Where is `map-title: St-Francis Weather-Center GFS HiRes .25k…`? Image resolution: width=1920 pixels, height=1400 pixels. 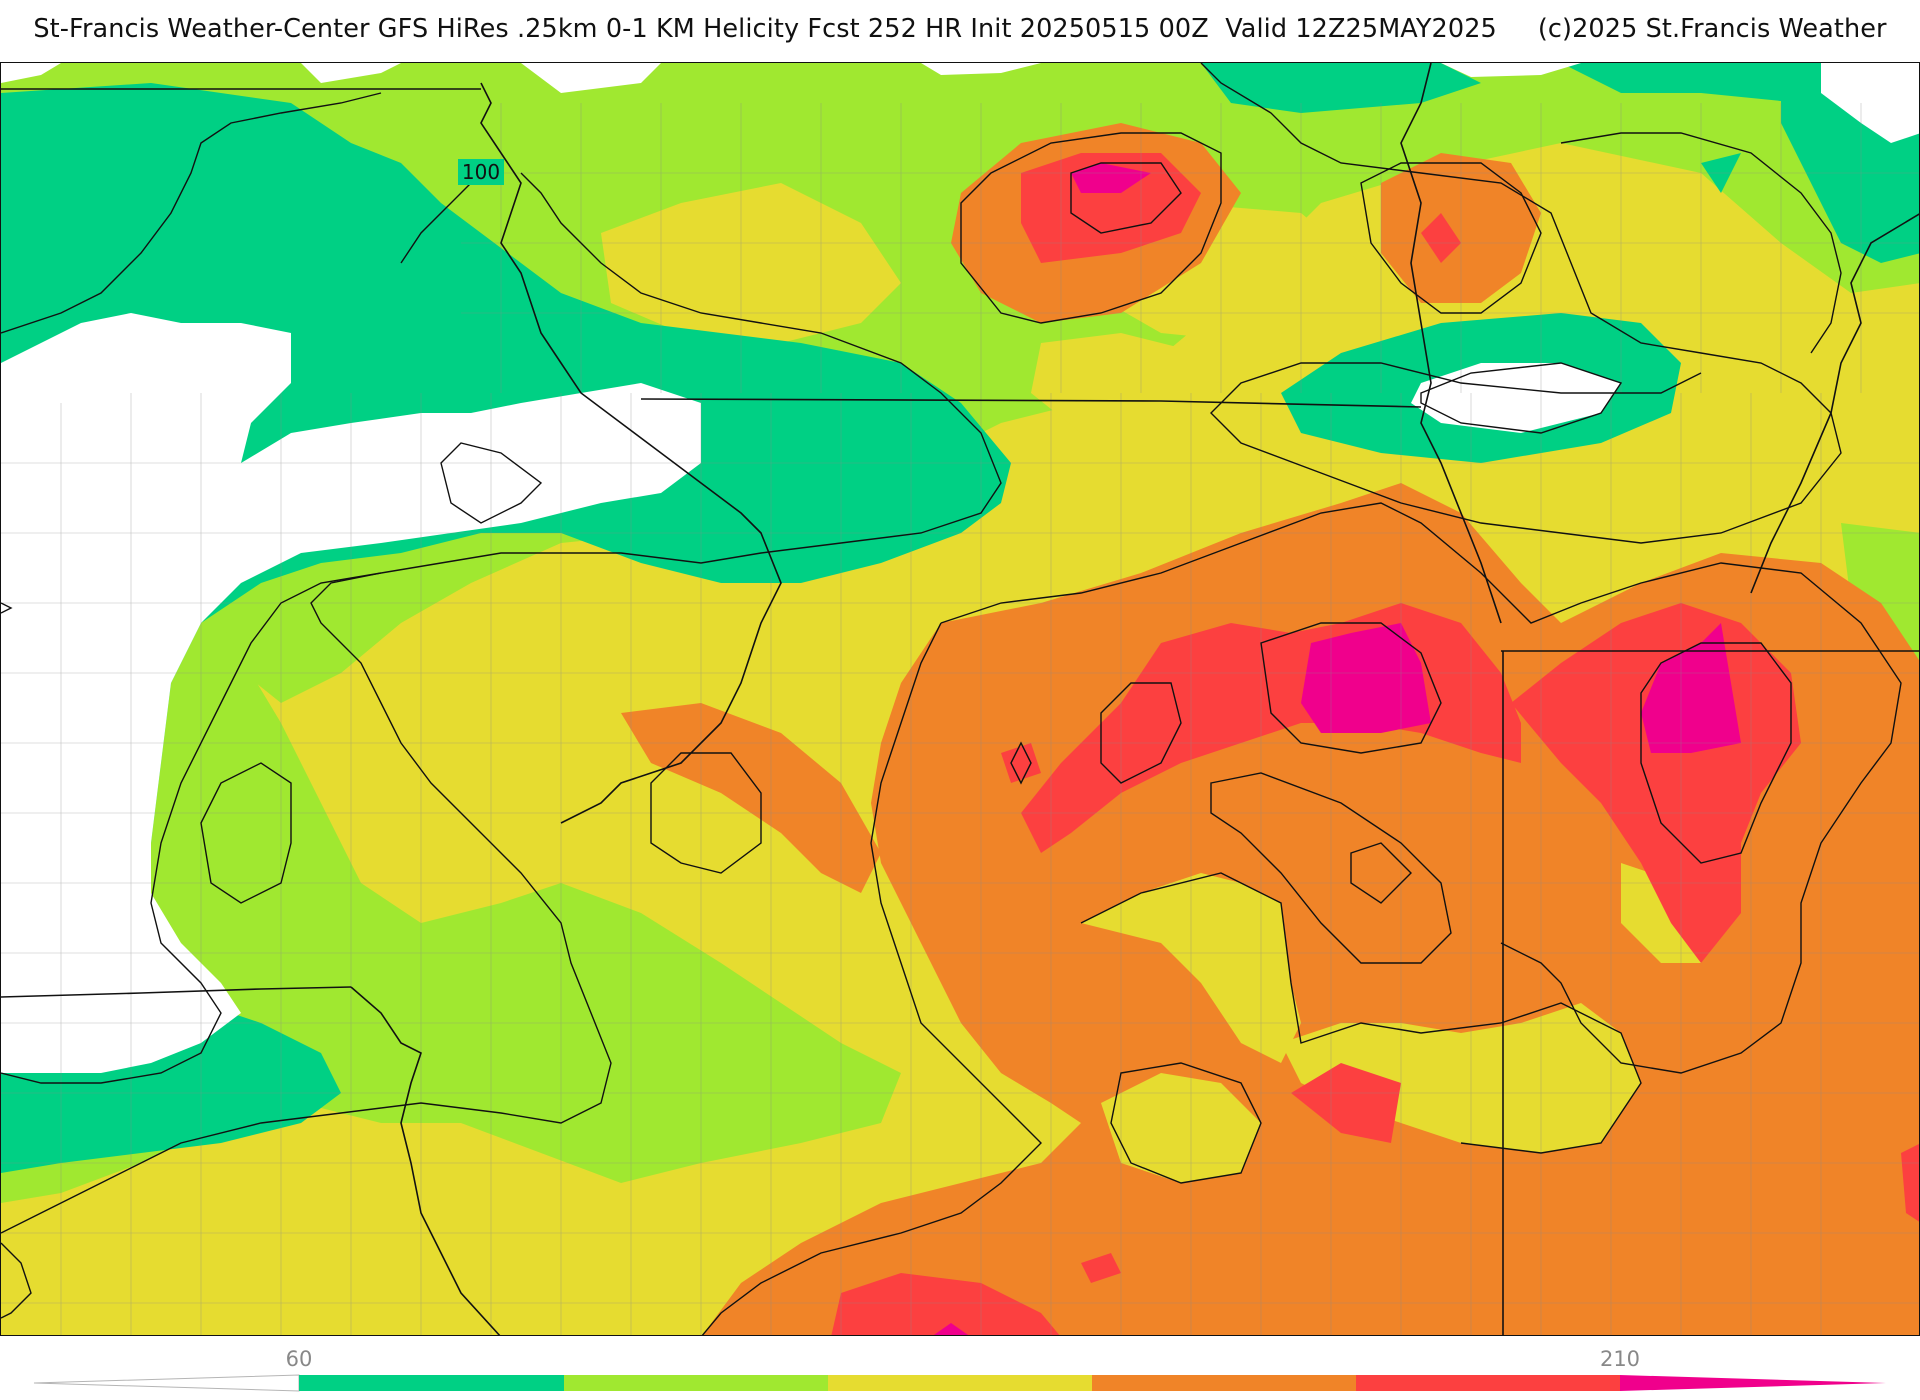 map-title: St-Francis Weather-Center GFS HiRes .25k… is located at coordinates (960, 29).